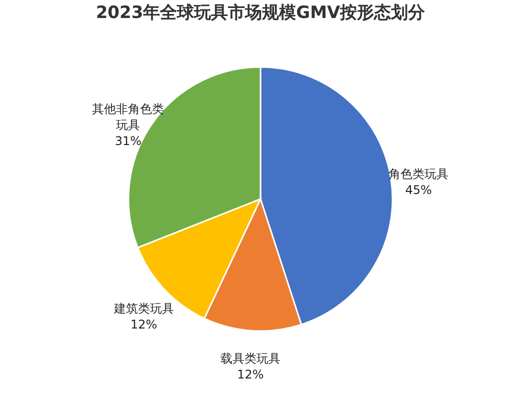  Describe the element at coordinates (128, 141) in the screenshot. I see `data-label: 31%` at that location.